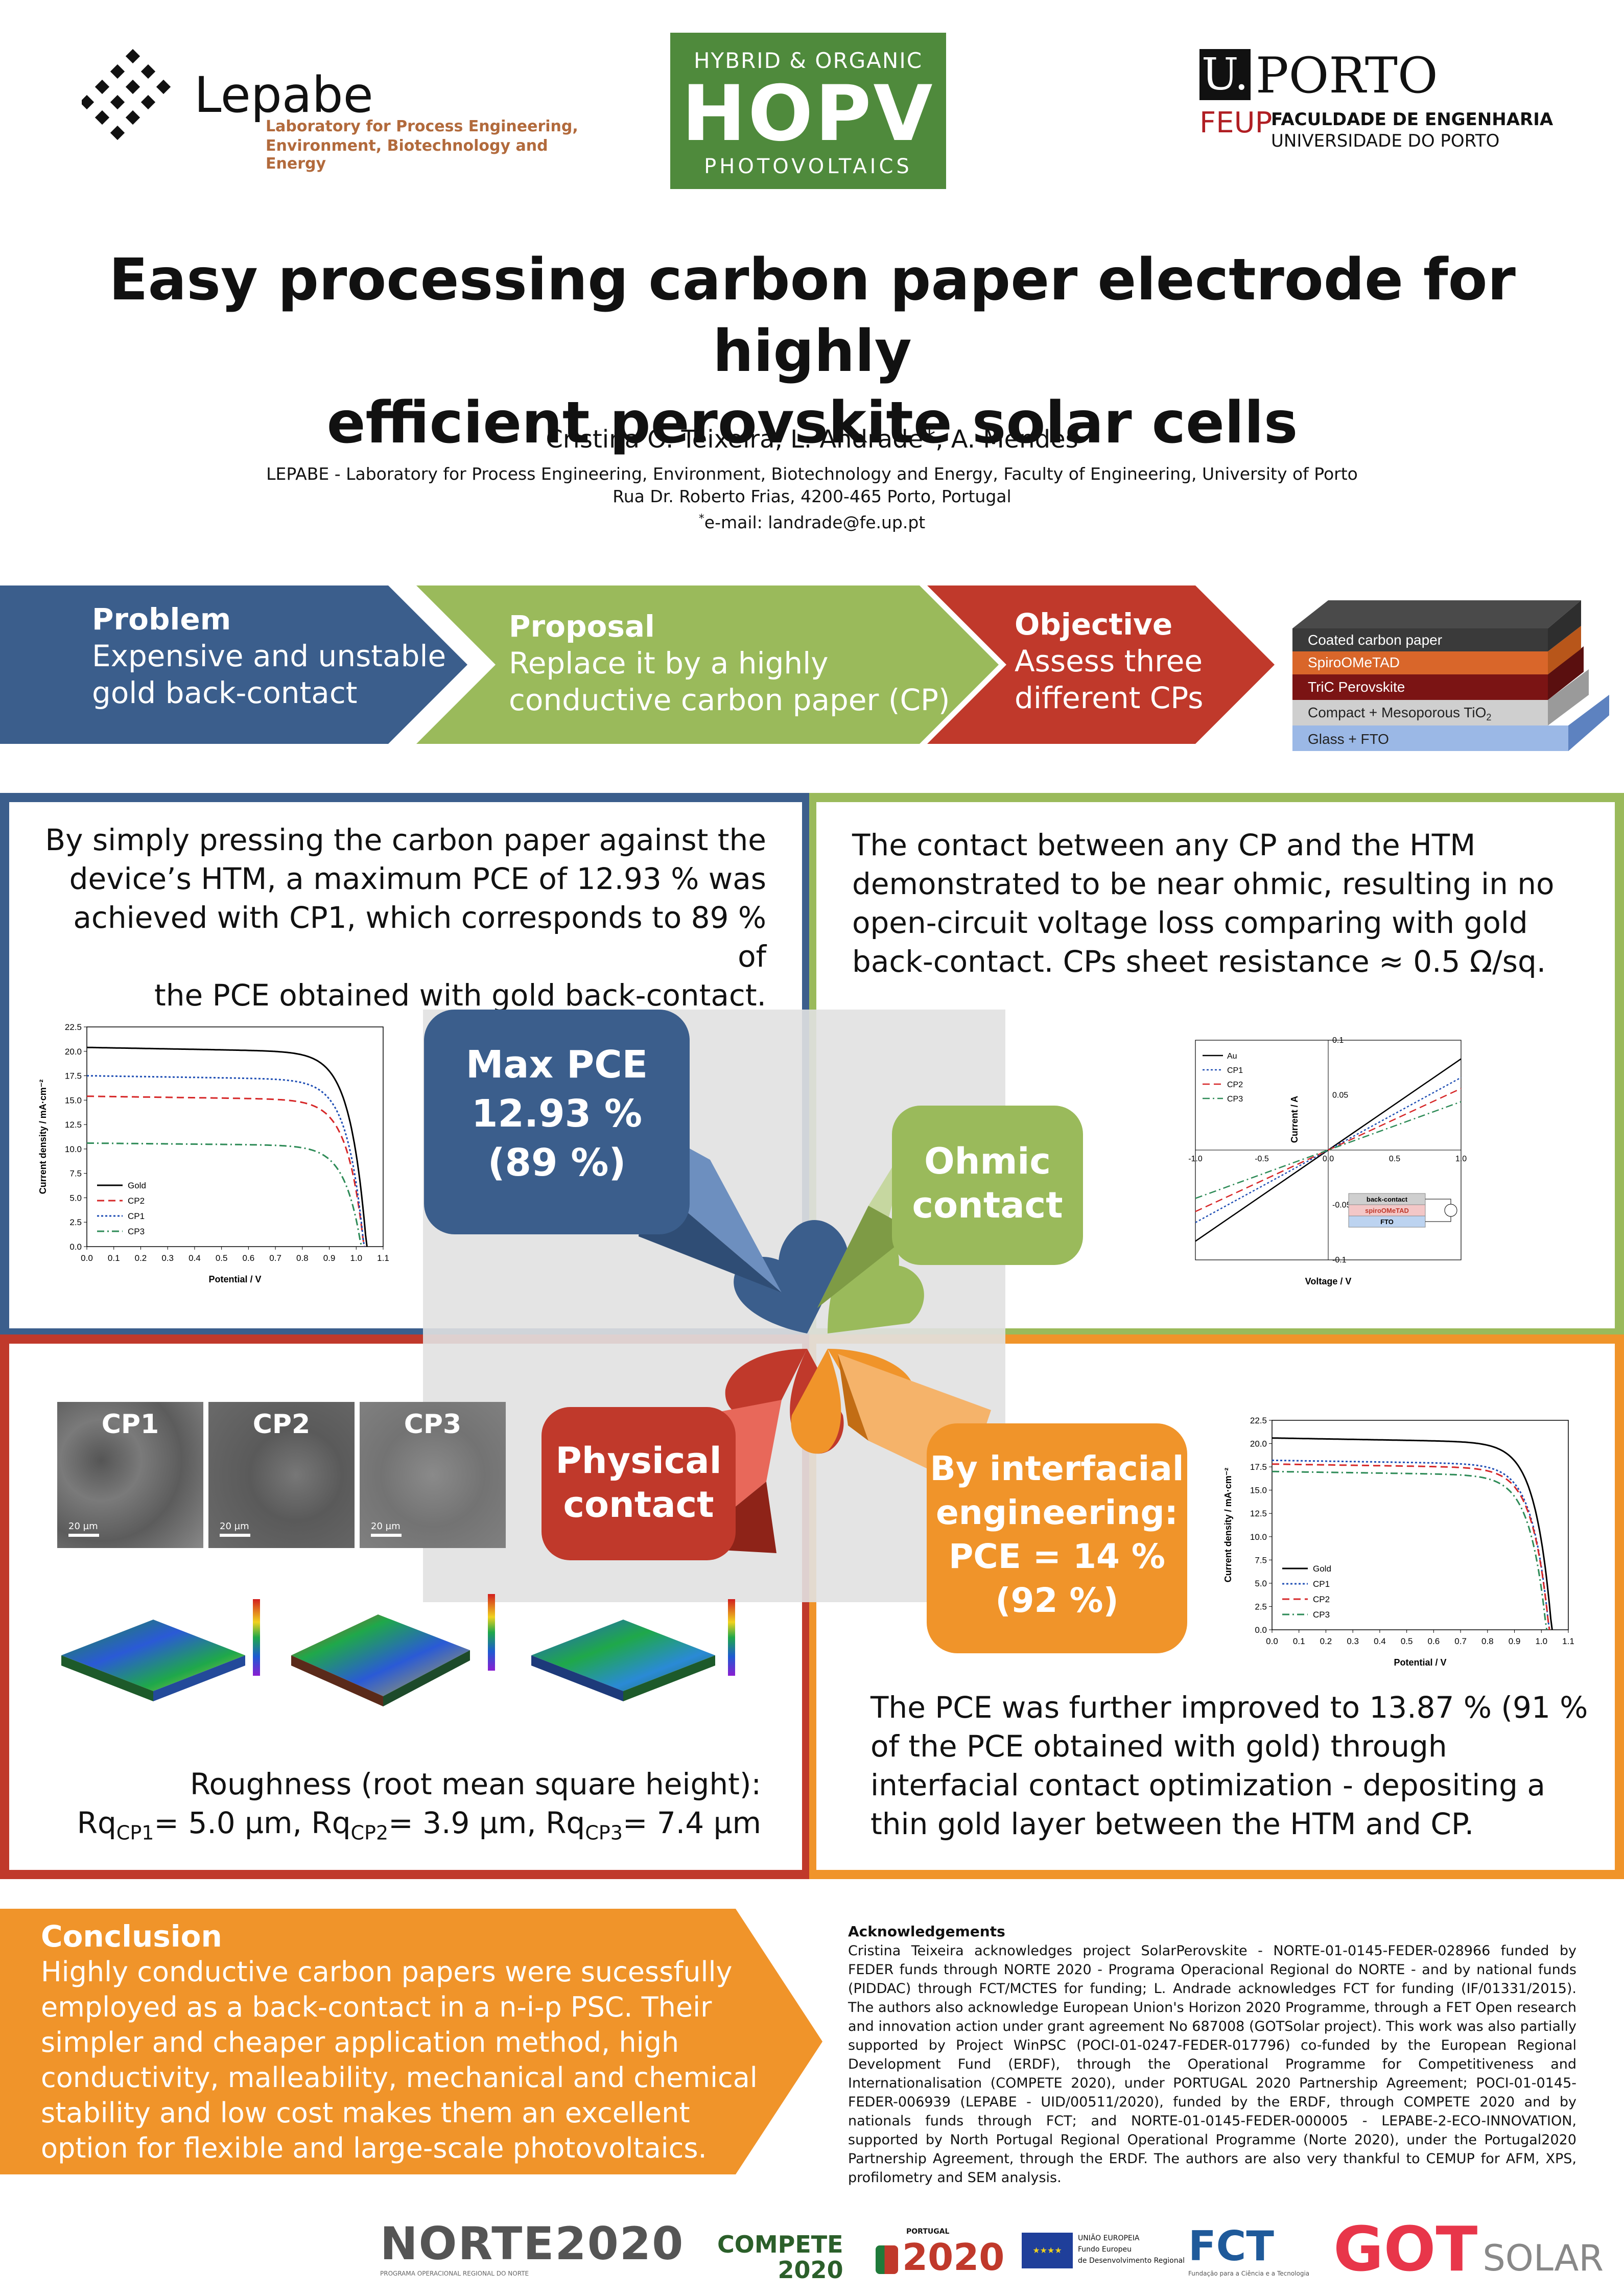 The height and width of the screenshot is (2296, 1624). I want to click on x-tick-label: 0.8, so click(302, 1258).